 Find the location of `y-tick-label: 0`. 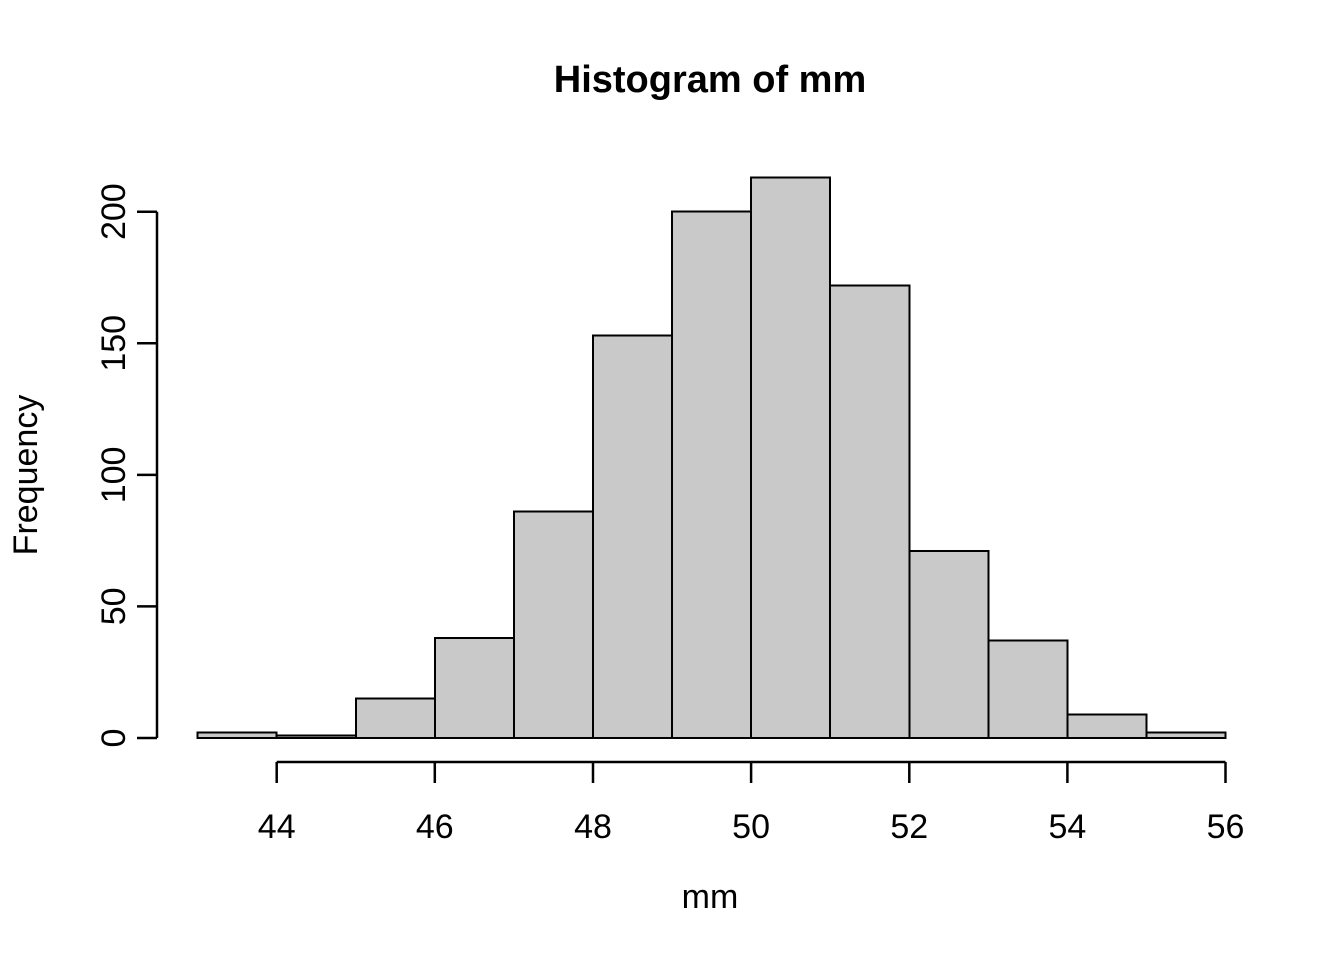

y-tick-label: 0 is located at coordinates (114, 738).